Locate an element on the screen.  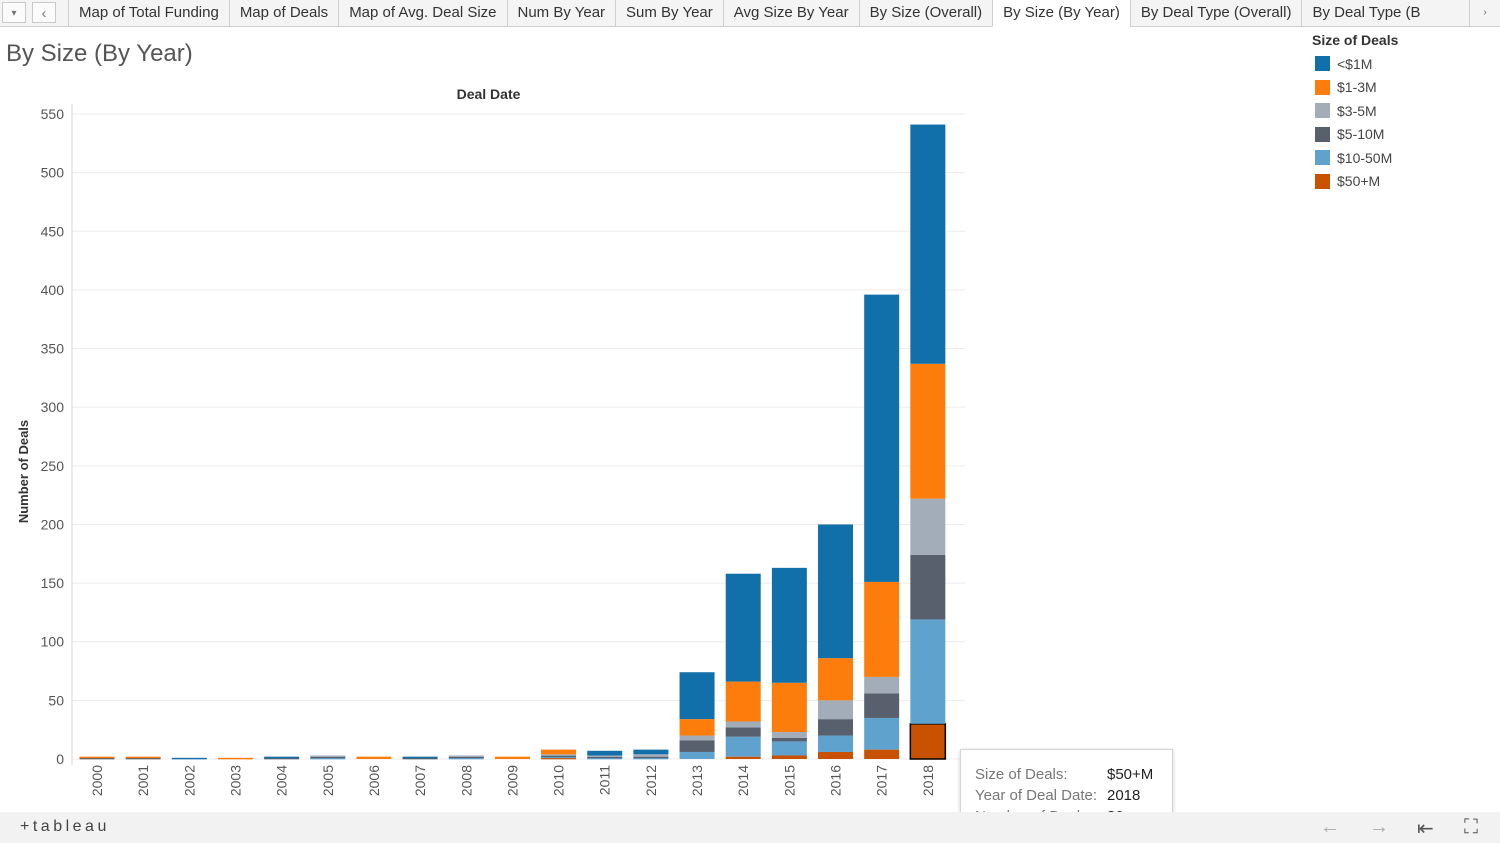
y-tick-label: 500 is located at coordinates (53, 173).